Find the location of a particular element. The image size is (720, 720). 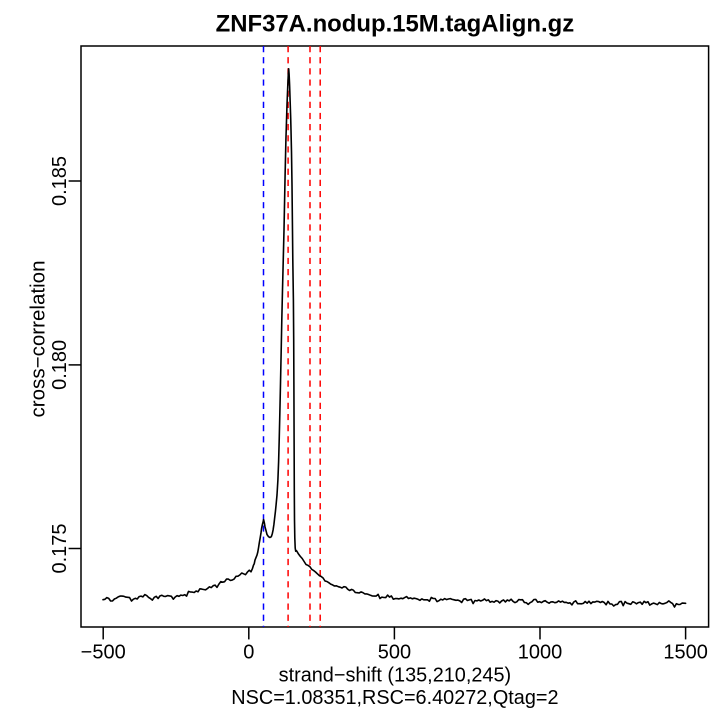

svg-text: ZNF37A.nodup.15M.tagAlign.gz is located at coordinates (395, 24).